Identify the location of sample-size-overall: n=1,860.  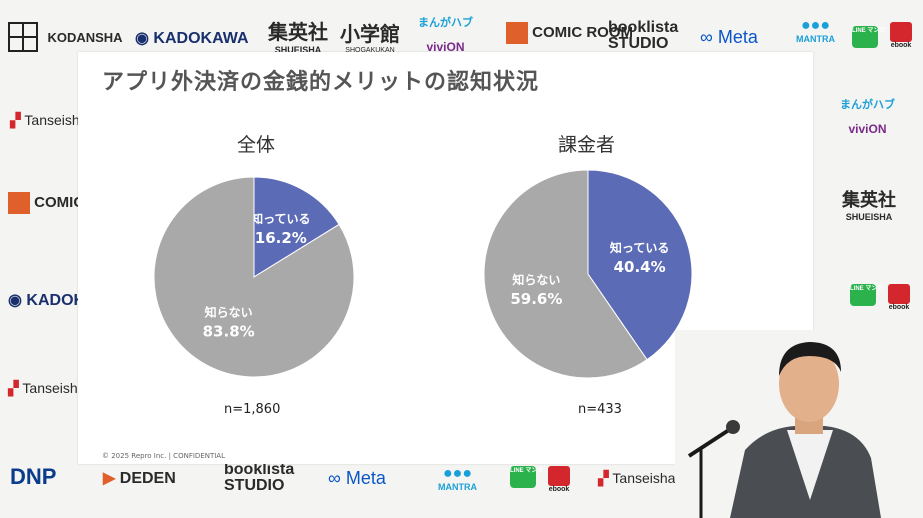
(252, 409).